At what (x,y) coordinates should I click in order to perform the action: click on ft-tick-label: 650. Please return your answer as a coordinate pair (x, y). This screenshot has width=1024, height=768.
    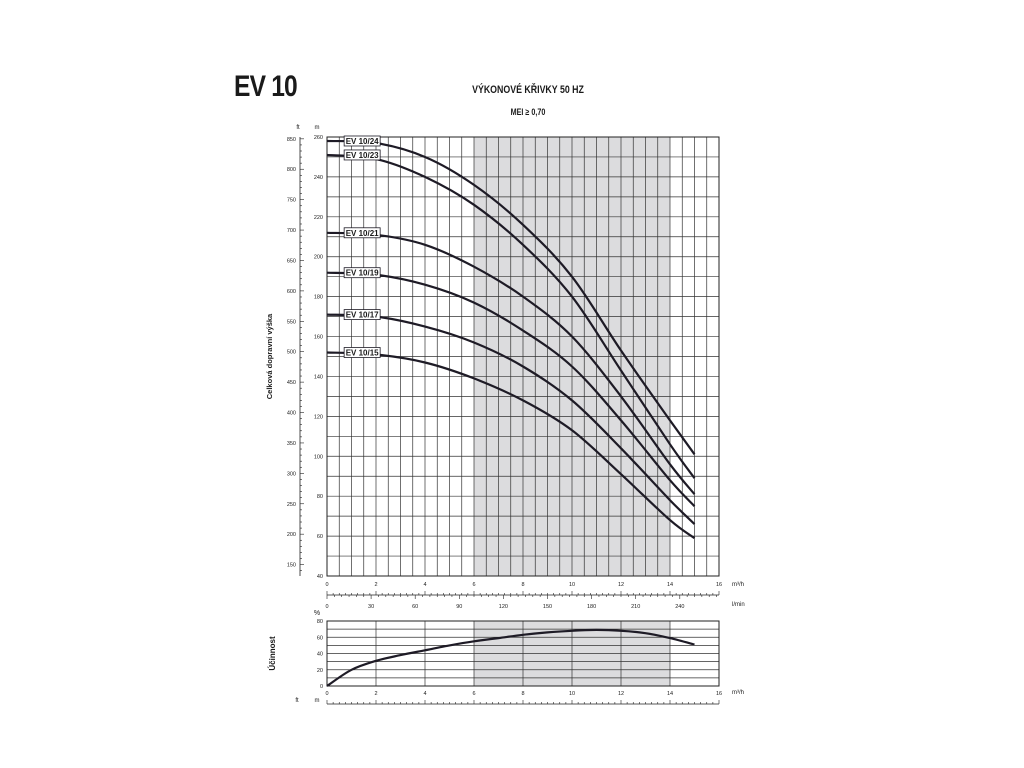
    Looking at the image, I should click on (291, 261).